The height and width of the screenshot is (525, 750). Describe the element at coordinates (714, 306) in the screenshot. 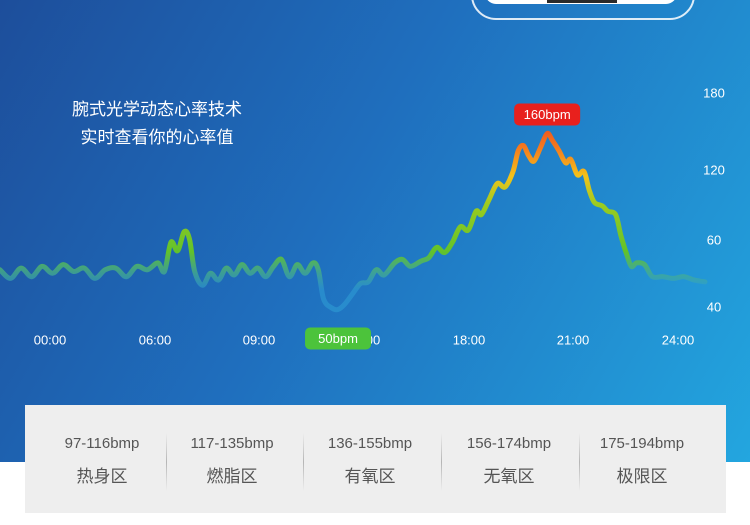

I see `y-tick-label: 40` at that location.